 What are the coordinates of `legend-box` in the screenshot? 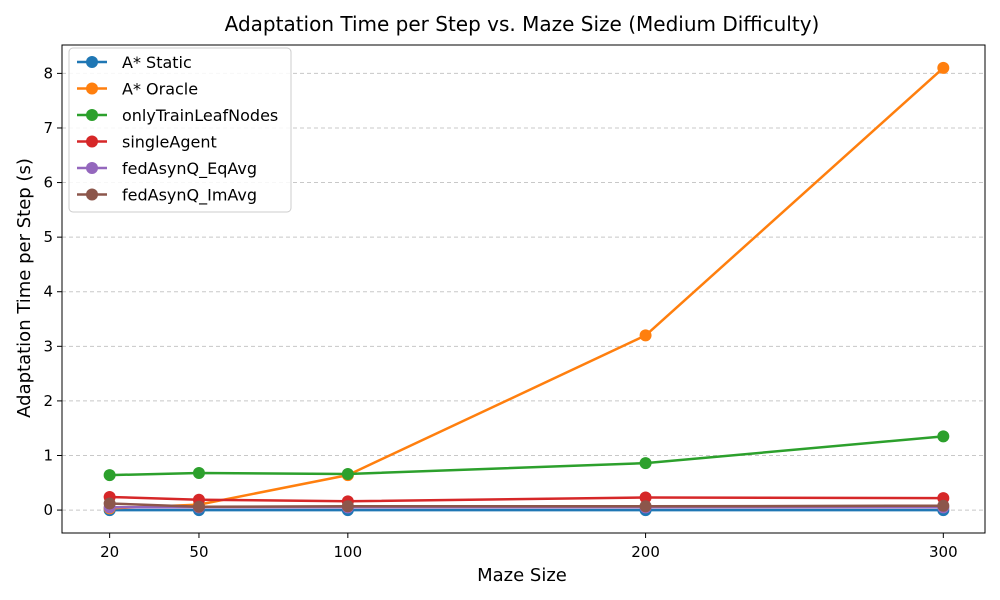 It's located at (180, 130).